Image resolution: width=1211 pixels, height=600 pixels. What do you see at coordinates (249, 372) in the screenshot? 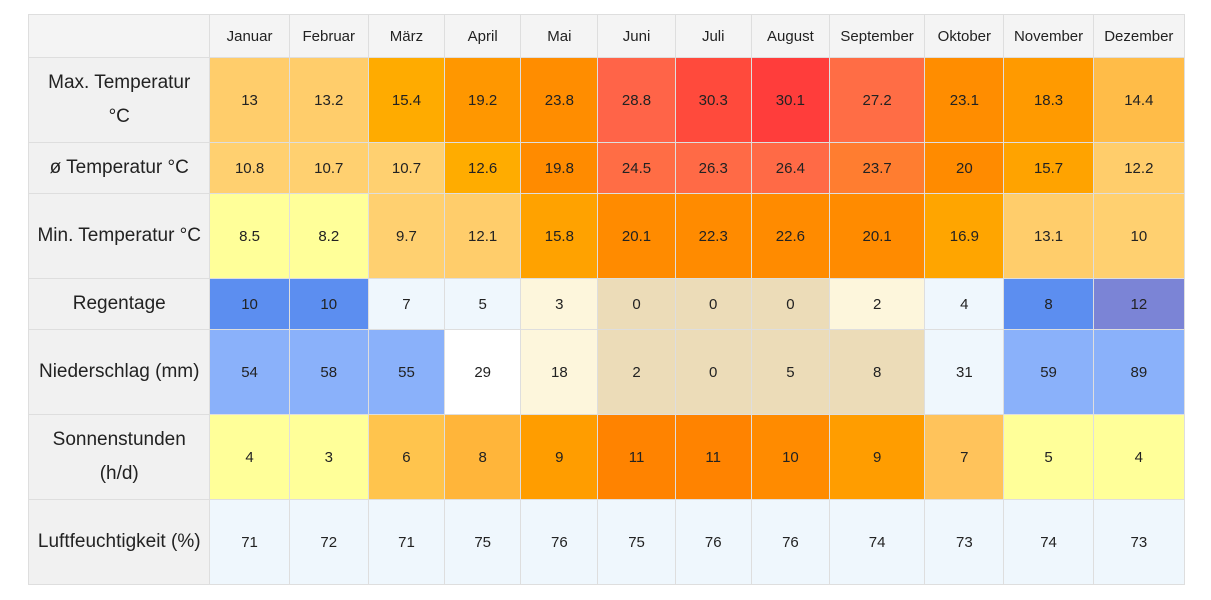
I see `value-cell: 54` at bounding box center [249, 372].